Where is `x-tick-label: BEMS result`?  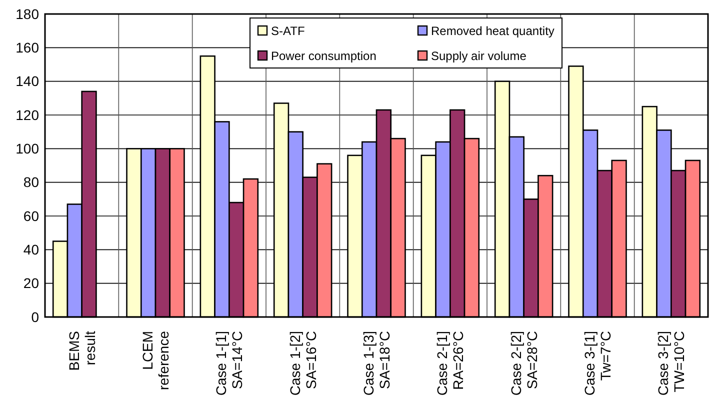 x-tick-label: BEMS result is located at coordinates (82, 350).